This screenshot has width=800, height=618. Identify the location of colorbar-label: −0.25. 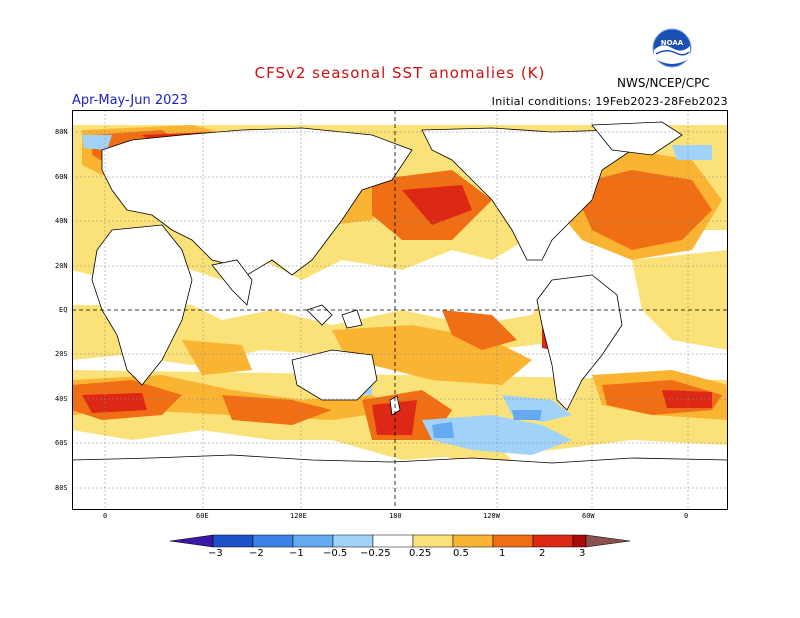
(375, 553).